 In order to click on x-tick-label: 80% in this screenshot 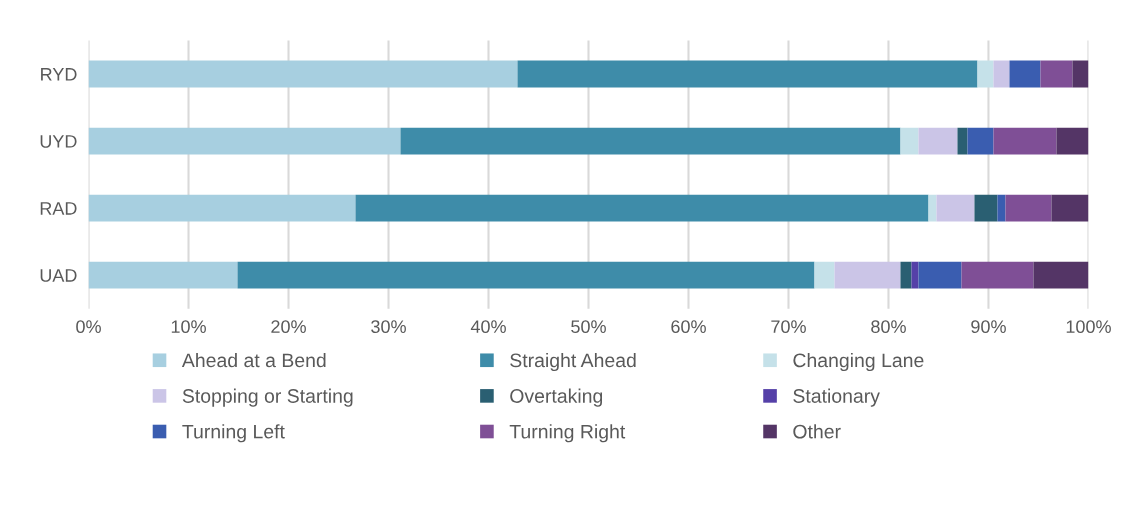, I will do `click(888, 327)`.